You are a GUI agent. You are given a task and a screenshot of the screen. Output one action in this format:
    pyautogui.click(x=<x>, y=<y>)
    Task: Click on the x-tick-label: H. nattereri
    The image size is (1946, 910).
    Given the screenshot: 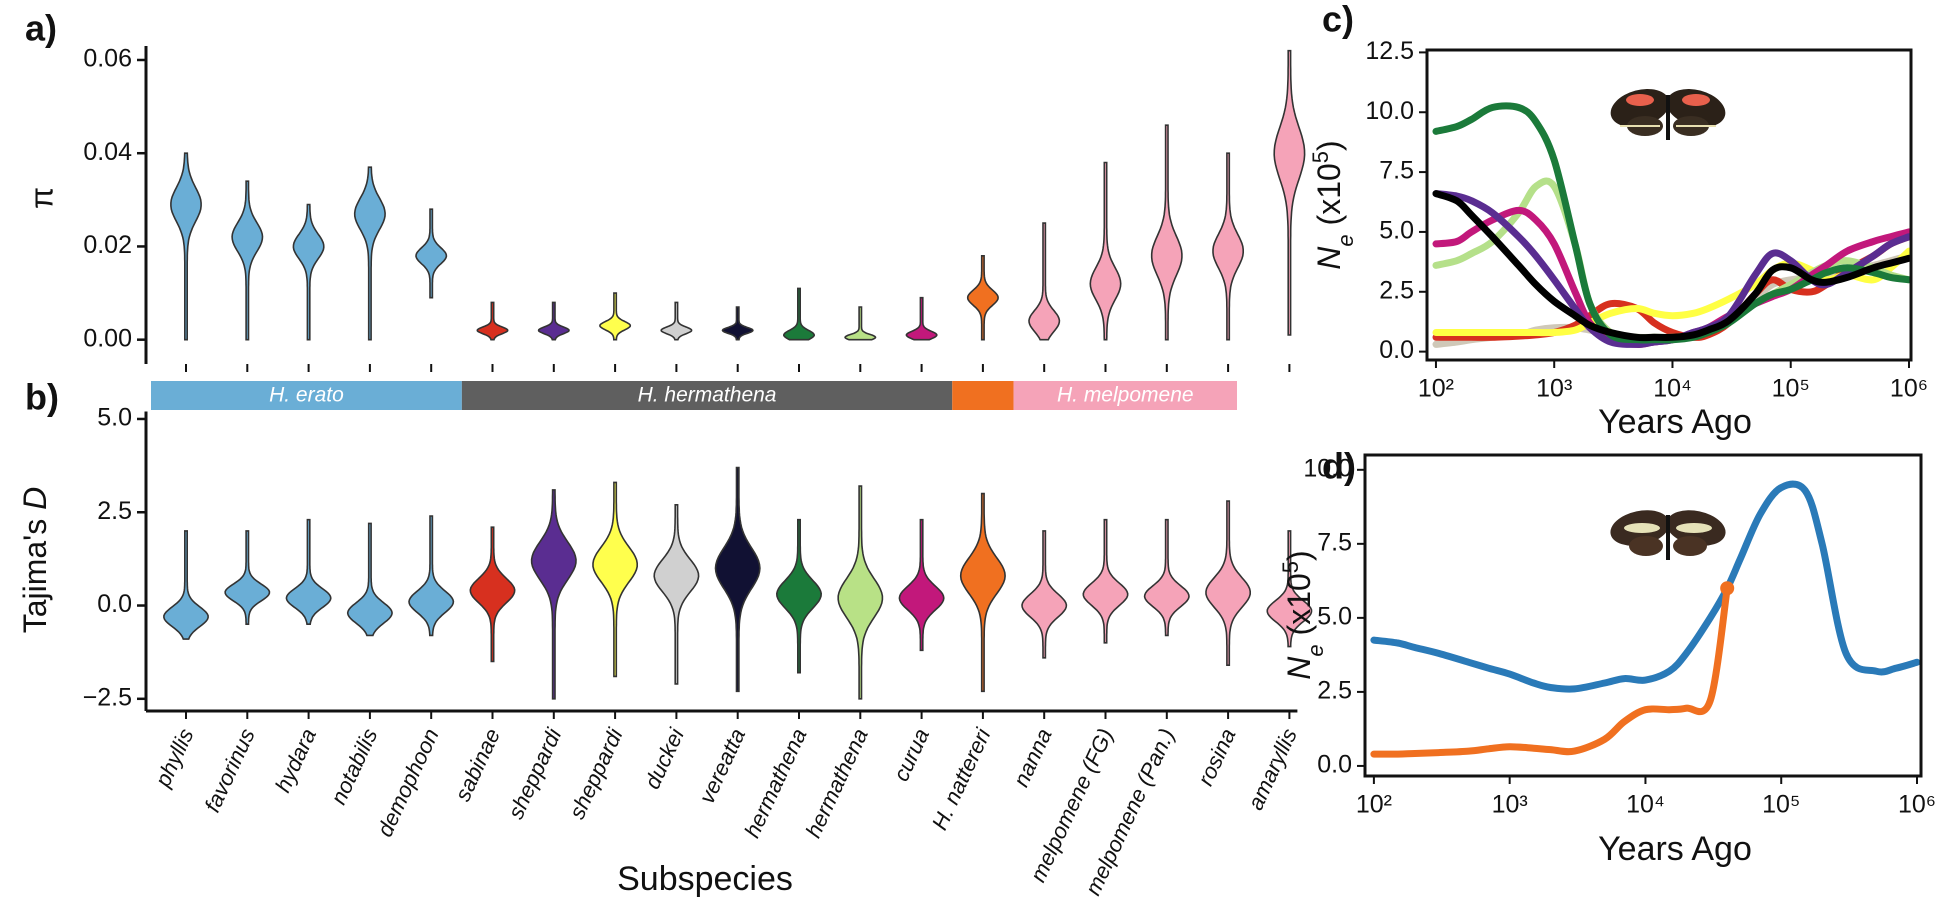 What is the action you would take?
    pyautogui.click(x=961, y=779)
    